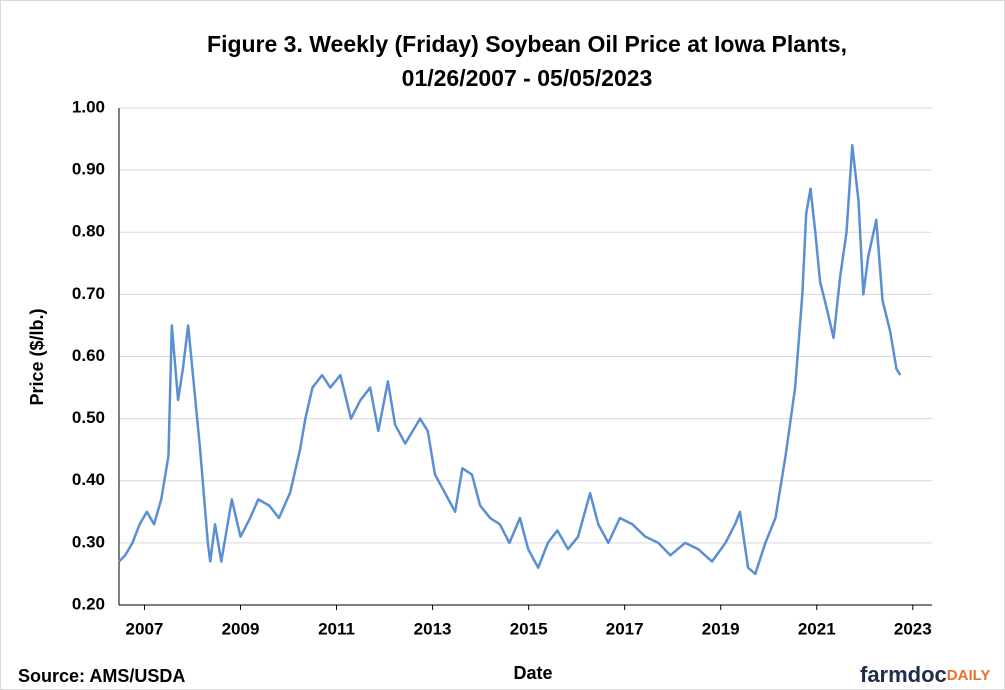 This screenshot has height=690, width=1005. What do you see at coordinates (101, 676) in the screenshot?
I see `source-note: Source: AMS/USDA` at bounding box center [101, 676].